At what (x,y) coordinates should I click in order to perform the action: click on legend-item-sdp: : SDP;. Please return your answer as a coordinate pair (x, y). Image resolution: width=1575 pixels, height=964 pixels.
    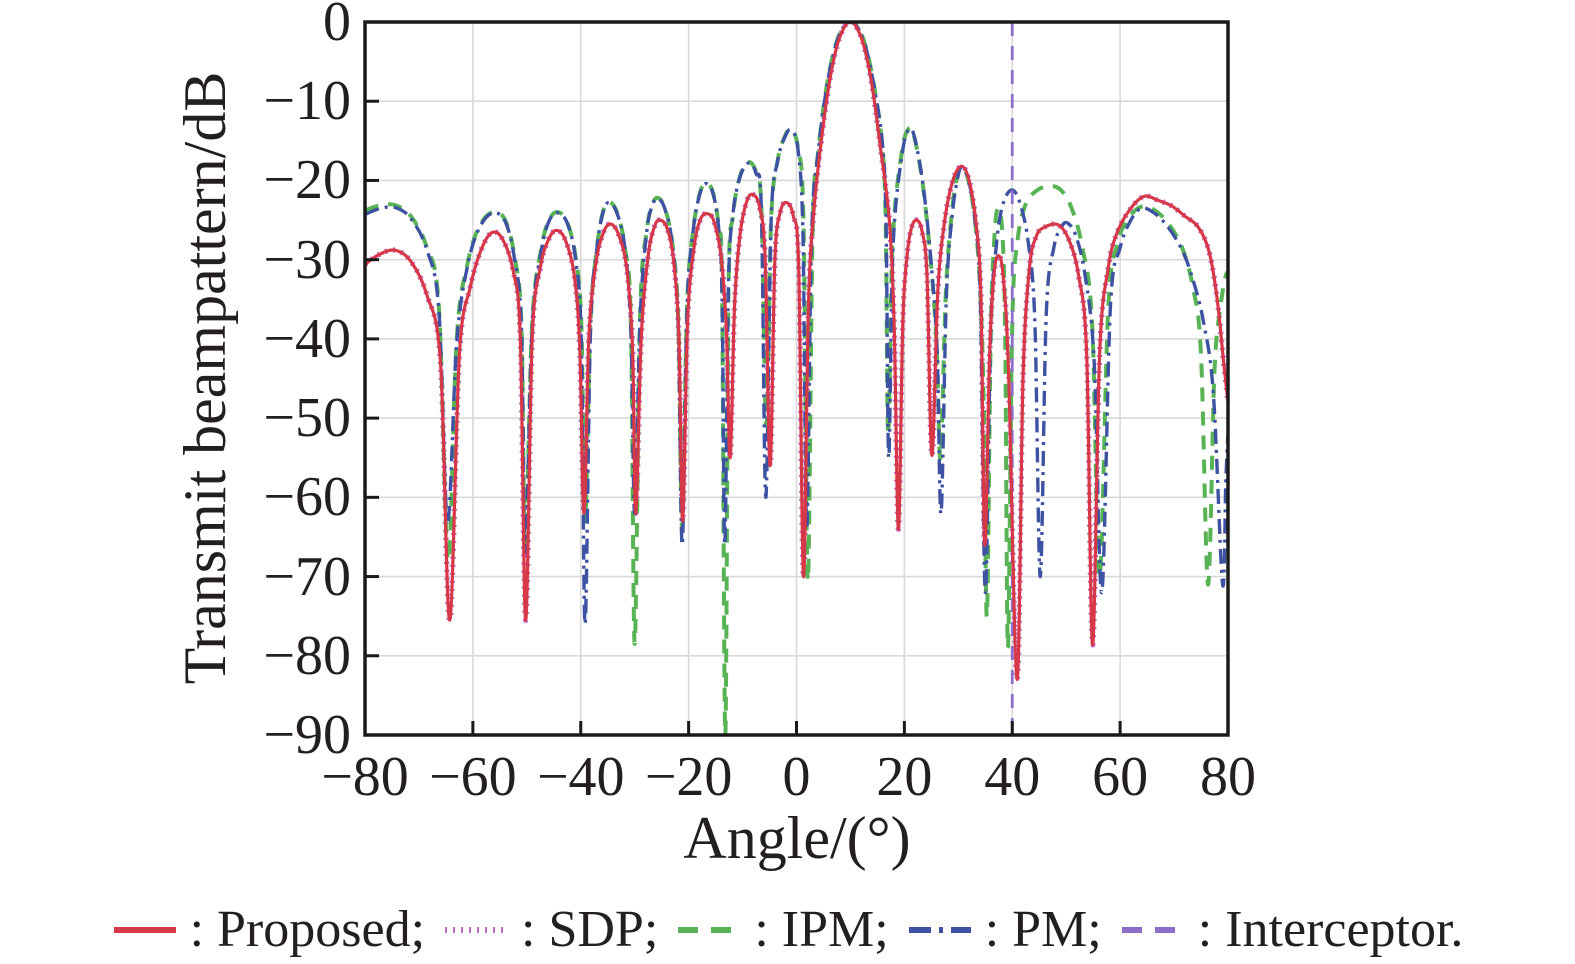
    Looking at the image, I should click on (550, 930).